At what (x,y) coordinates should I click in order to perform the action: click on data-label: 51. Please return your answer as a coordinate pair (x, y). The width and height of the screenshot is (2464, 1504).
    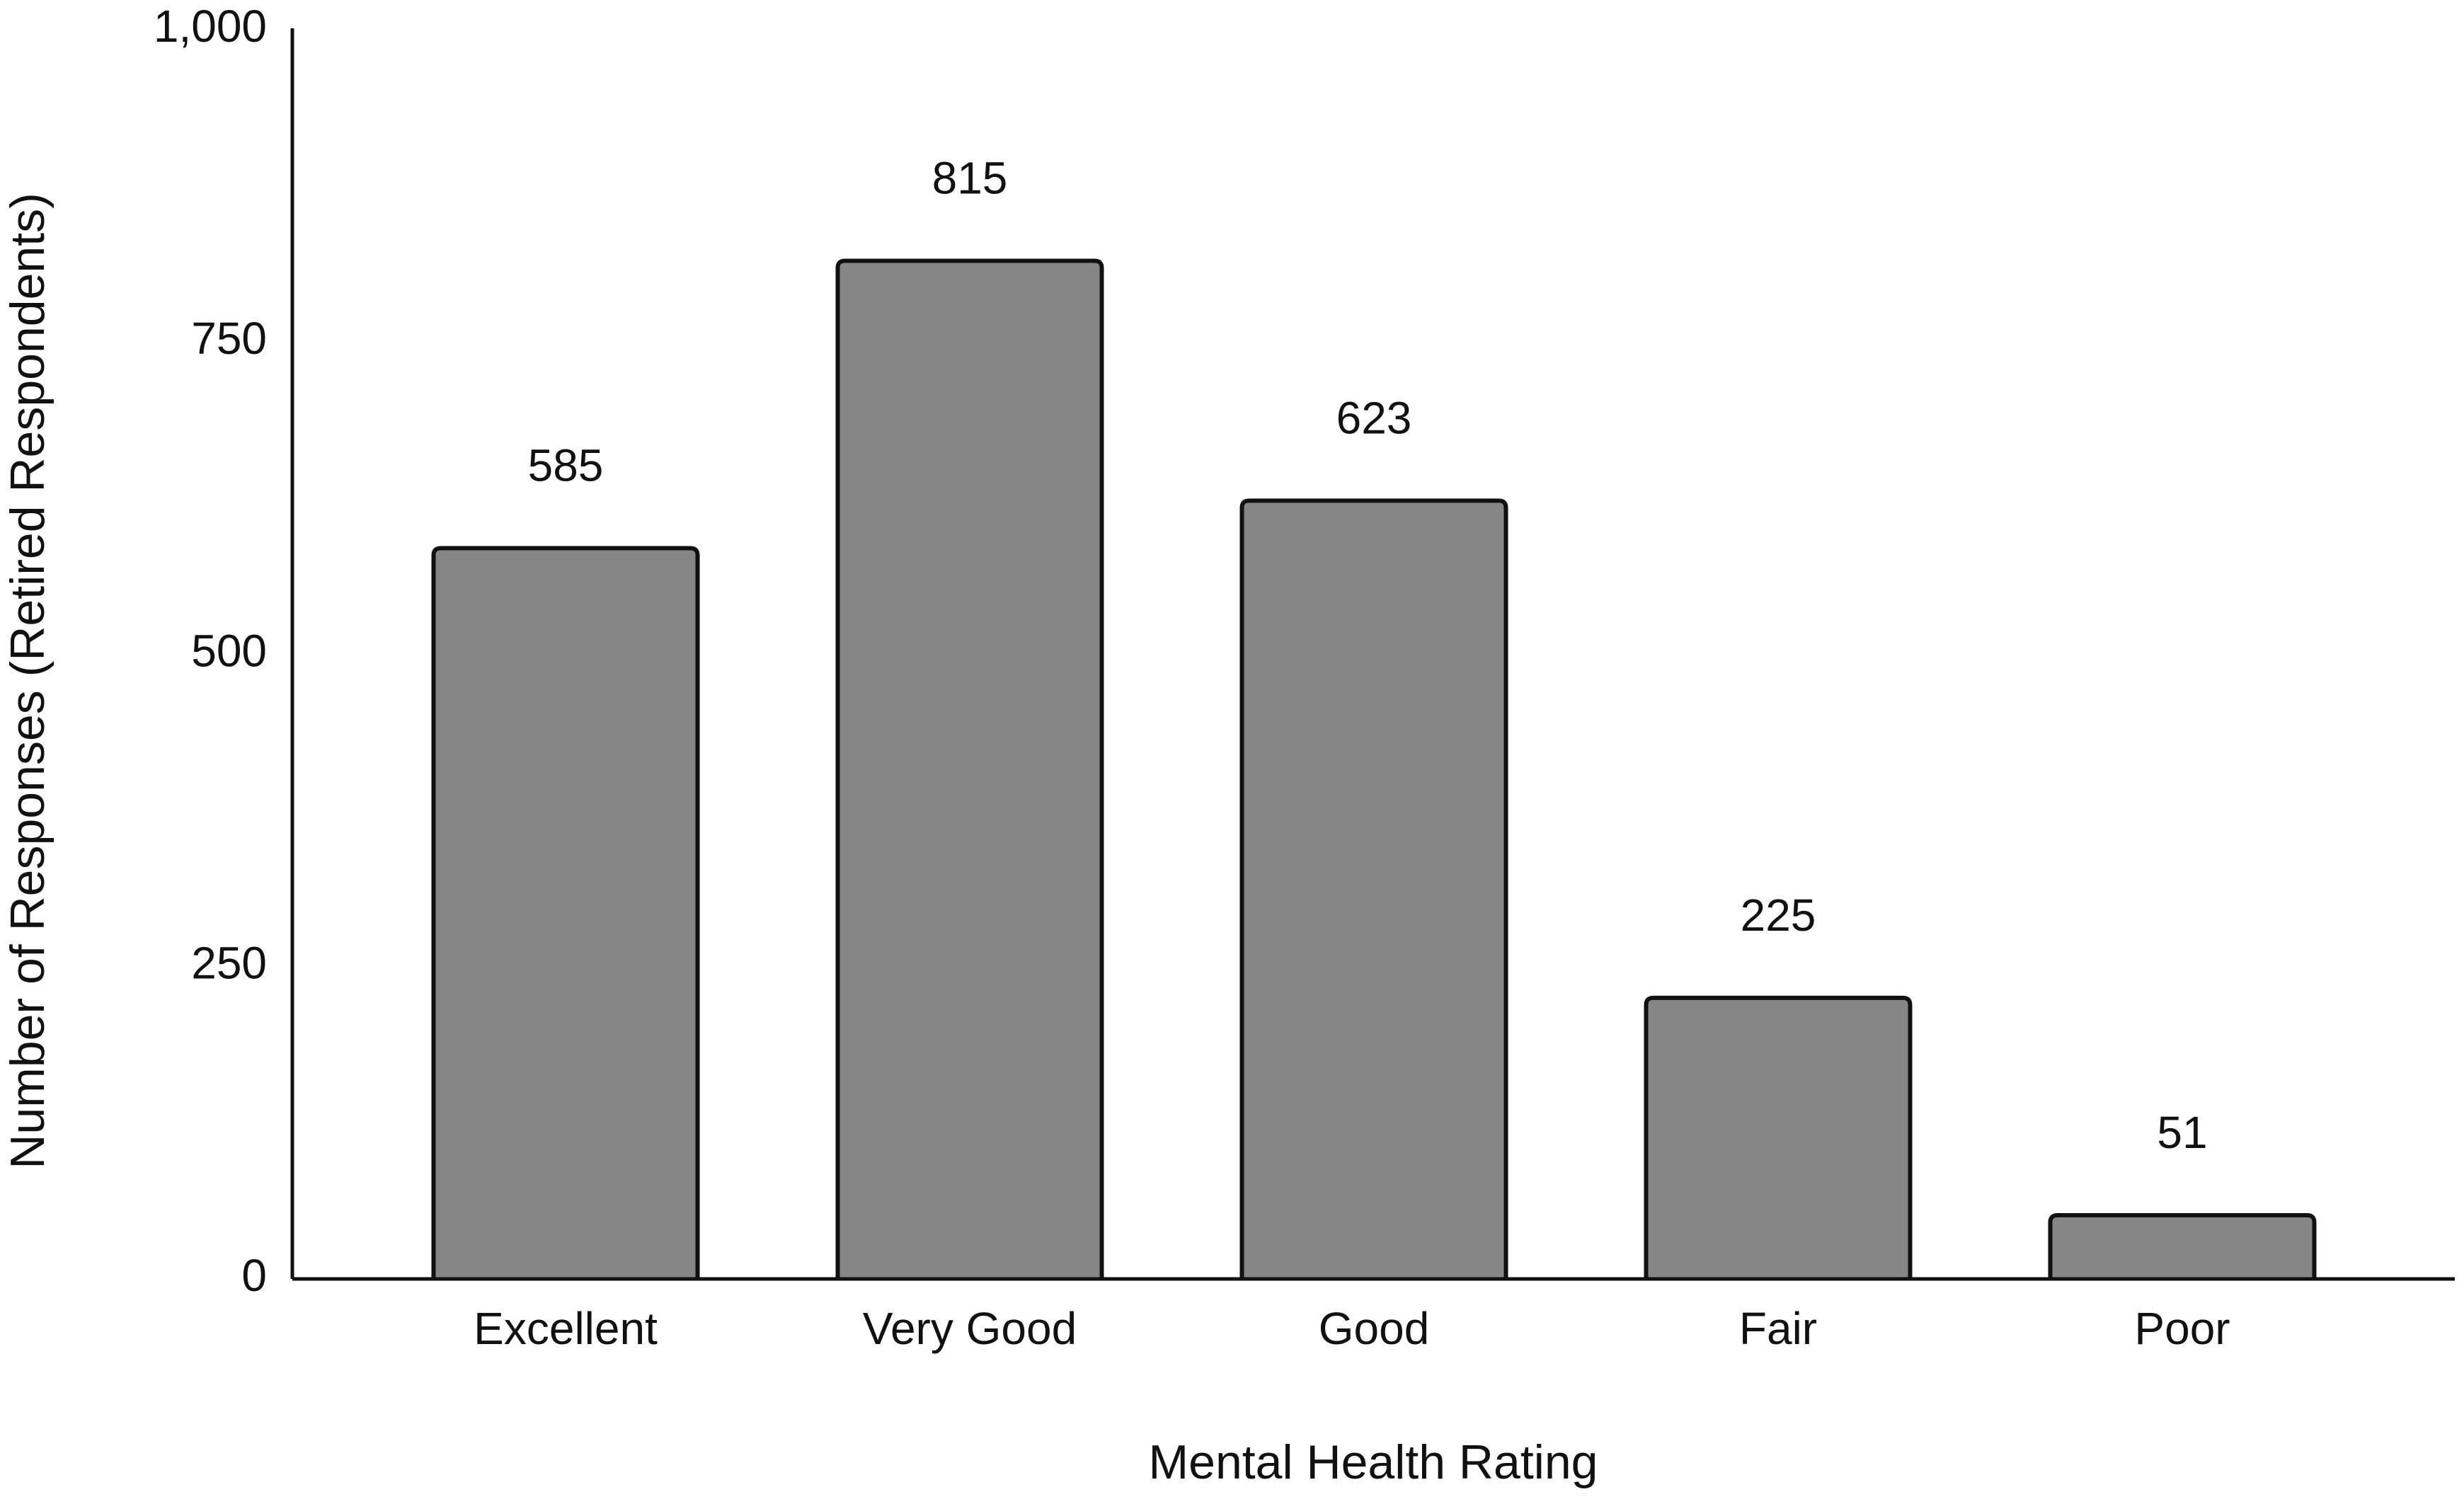
    Looking at the image, I should click on (2182, 1132).